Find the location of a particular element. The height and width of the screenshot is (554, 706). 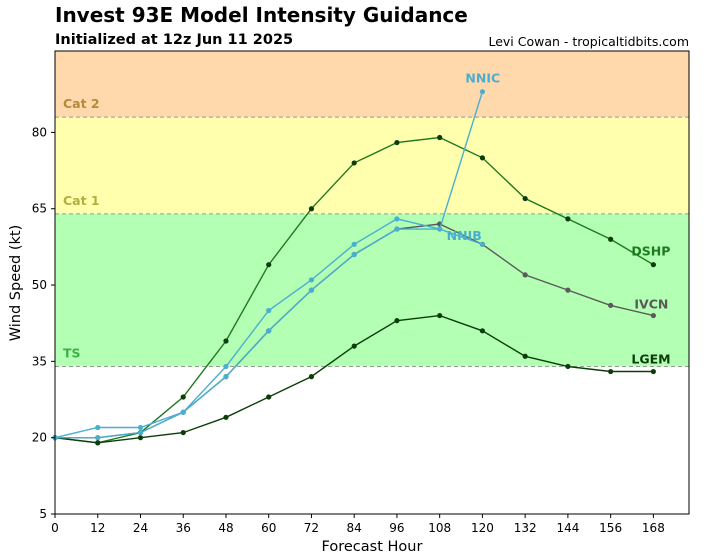

x-axis-ticks: 0 12 24 36 48 60 72 84 96 108 120 132 144 156 168 is located at coordinates (358, 524).